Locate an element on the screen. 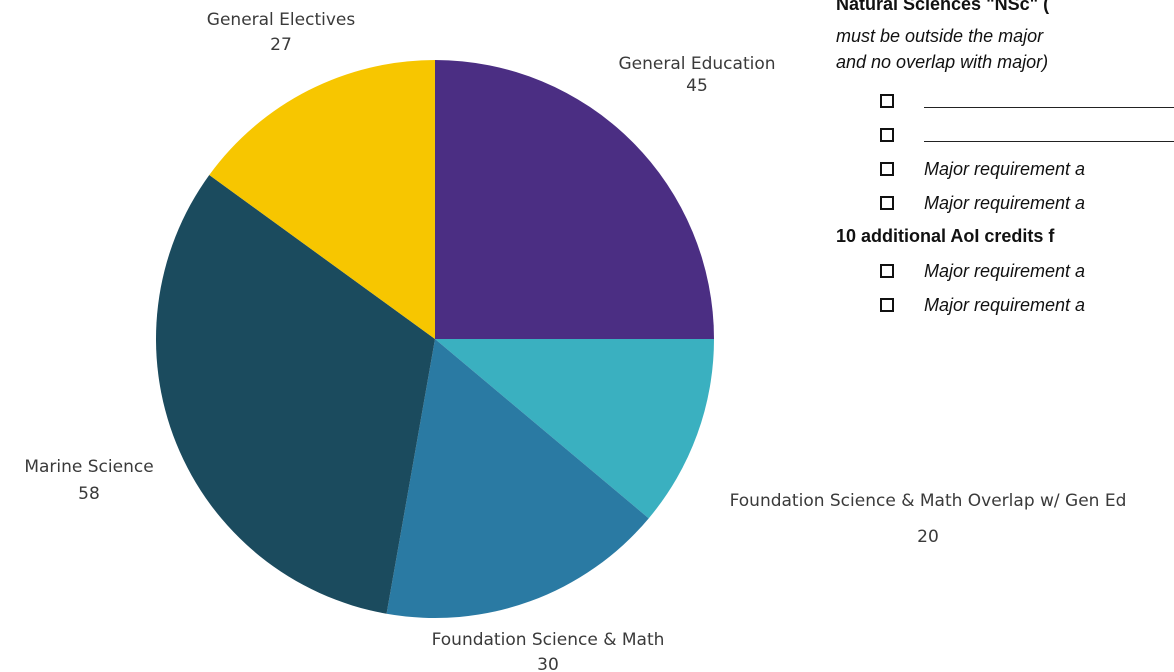 The width and height of the screenshot is (1174, 672). outside-major-note: must be outside the major is located at coordinates (940, 36).